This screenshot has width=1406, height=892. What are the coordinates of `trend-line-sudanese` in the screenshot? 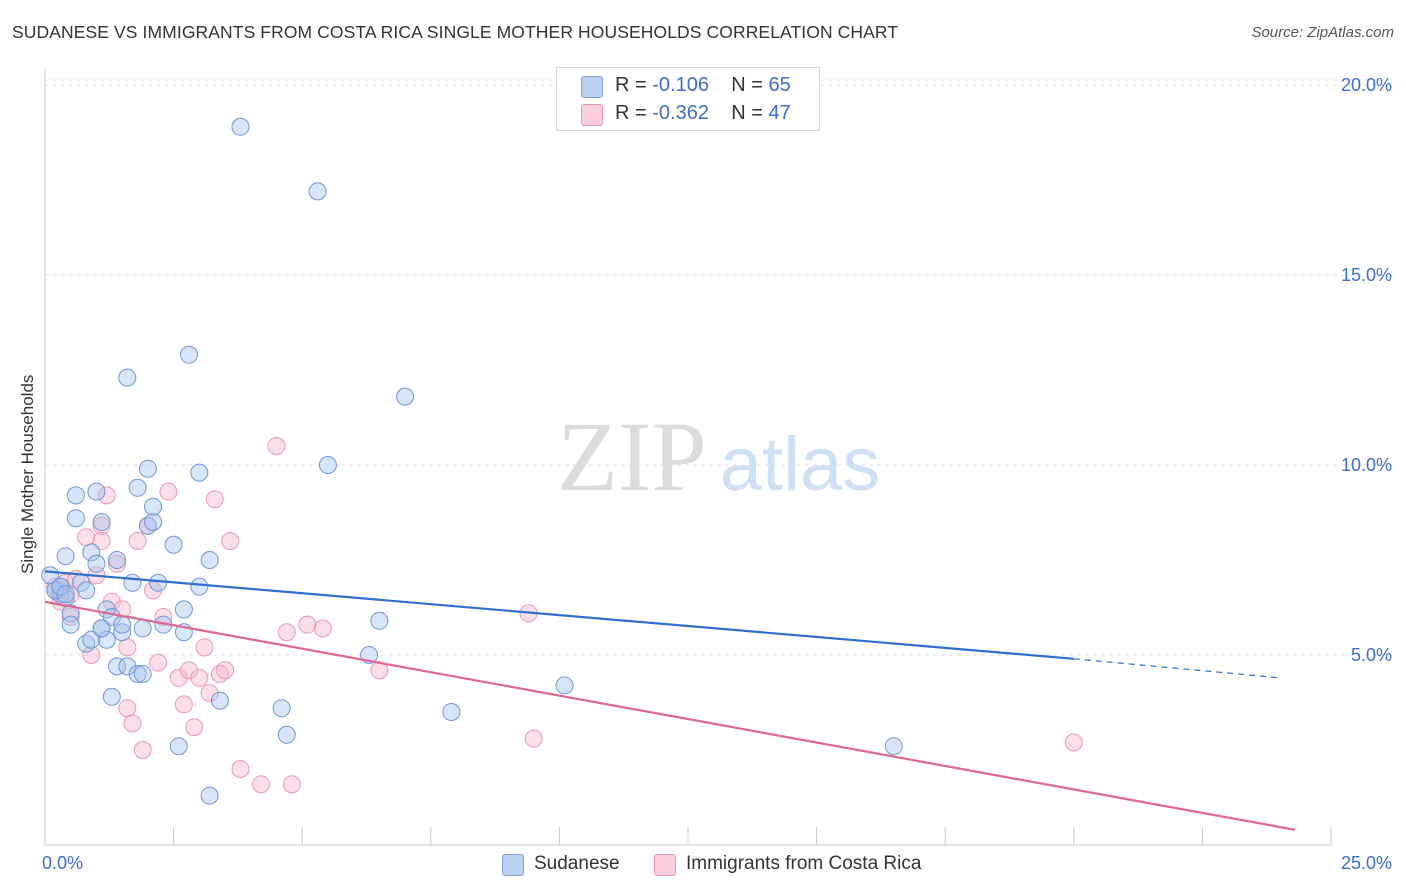 It's located at (559, 615).